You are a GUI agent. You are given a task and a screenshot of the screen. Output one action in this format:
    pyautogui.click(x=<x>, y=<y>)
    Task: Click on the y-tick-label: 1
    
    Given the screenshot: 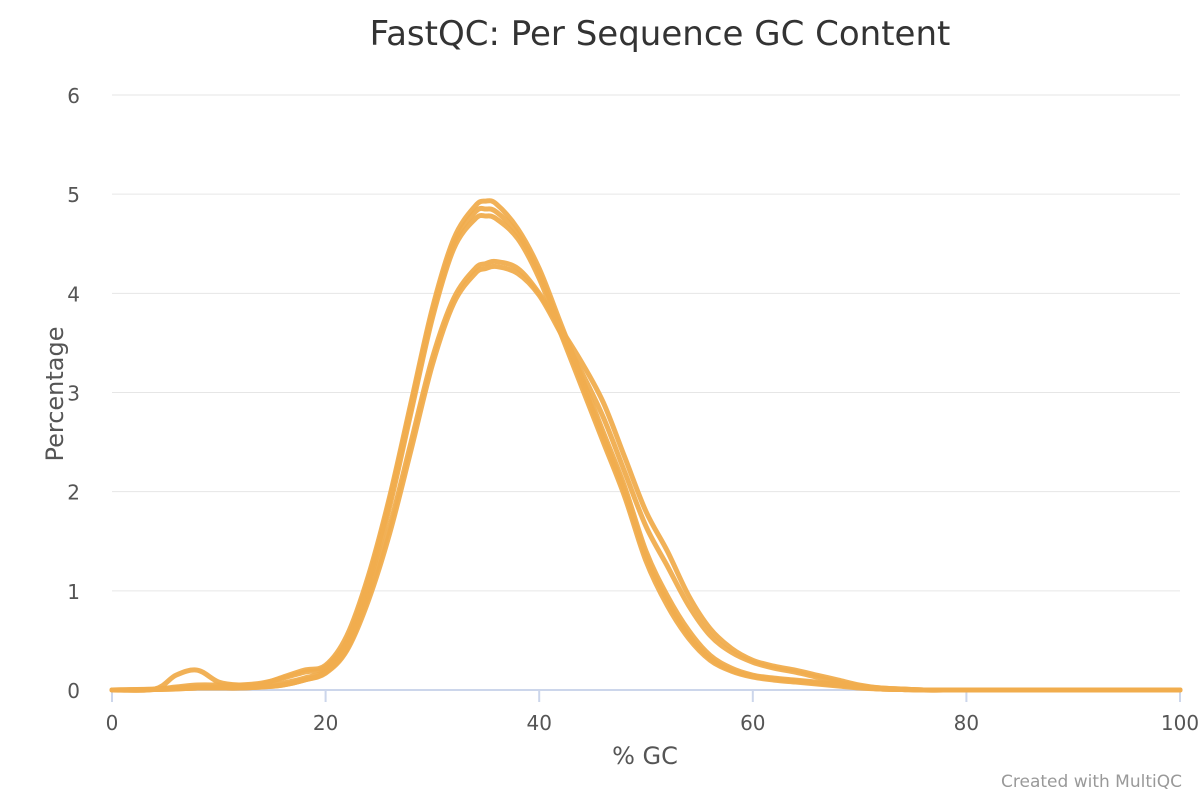 What is the action you would take?
    pyautogui.click(x=73, y=592)
    